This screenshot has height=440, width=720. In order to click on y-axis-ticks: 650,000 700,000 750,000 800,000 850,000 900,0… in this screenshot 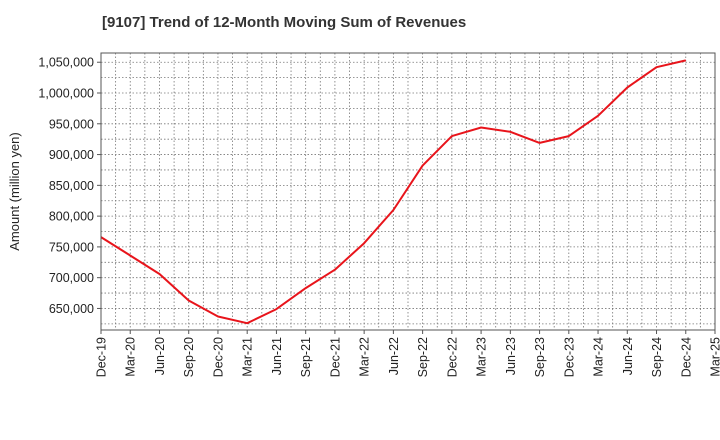, I will do `click(69, 186)`.